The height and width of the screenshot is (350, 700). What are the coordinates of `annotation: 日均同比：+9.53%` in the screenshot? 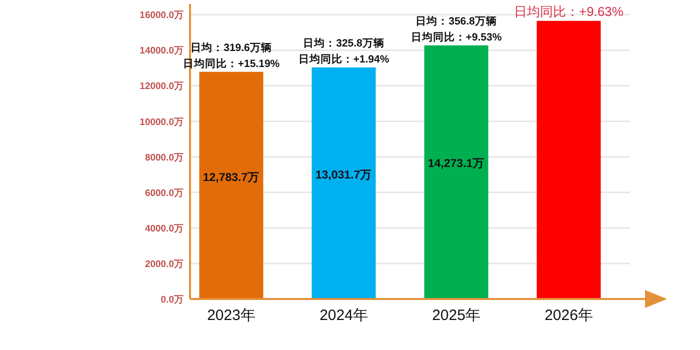 It's located at (456, 37).